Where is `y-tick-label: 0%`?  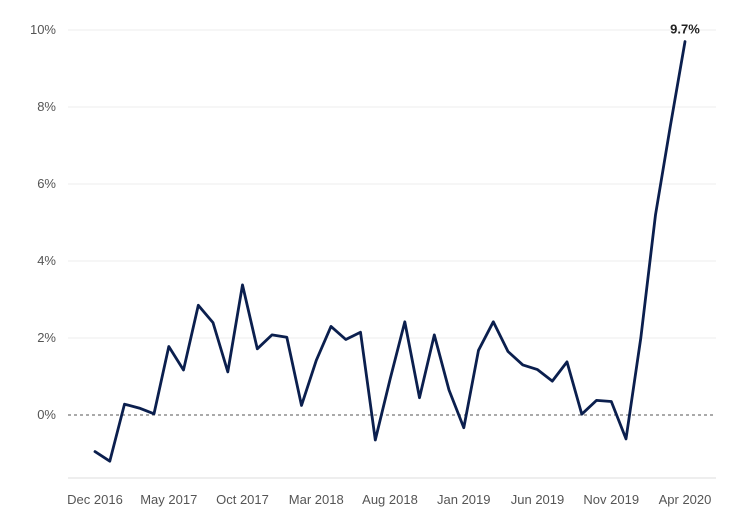
y-tick-label: 0% is located at coordinates (46, 414).